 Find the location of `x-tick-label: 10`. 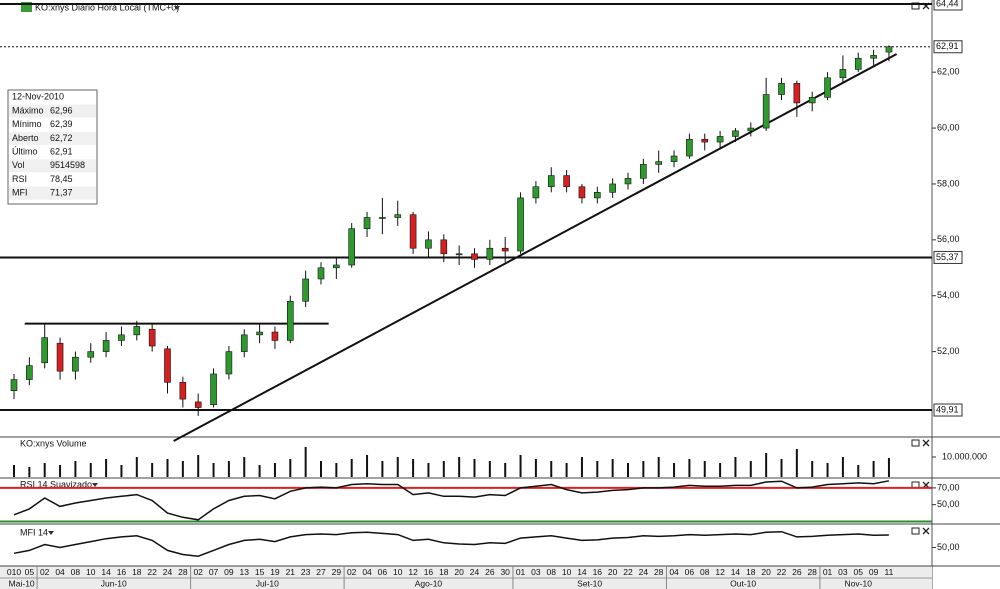

x-tick-label: 10 is located at coordinates (398, 572).